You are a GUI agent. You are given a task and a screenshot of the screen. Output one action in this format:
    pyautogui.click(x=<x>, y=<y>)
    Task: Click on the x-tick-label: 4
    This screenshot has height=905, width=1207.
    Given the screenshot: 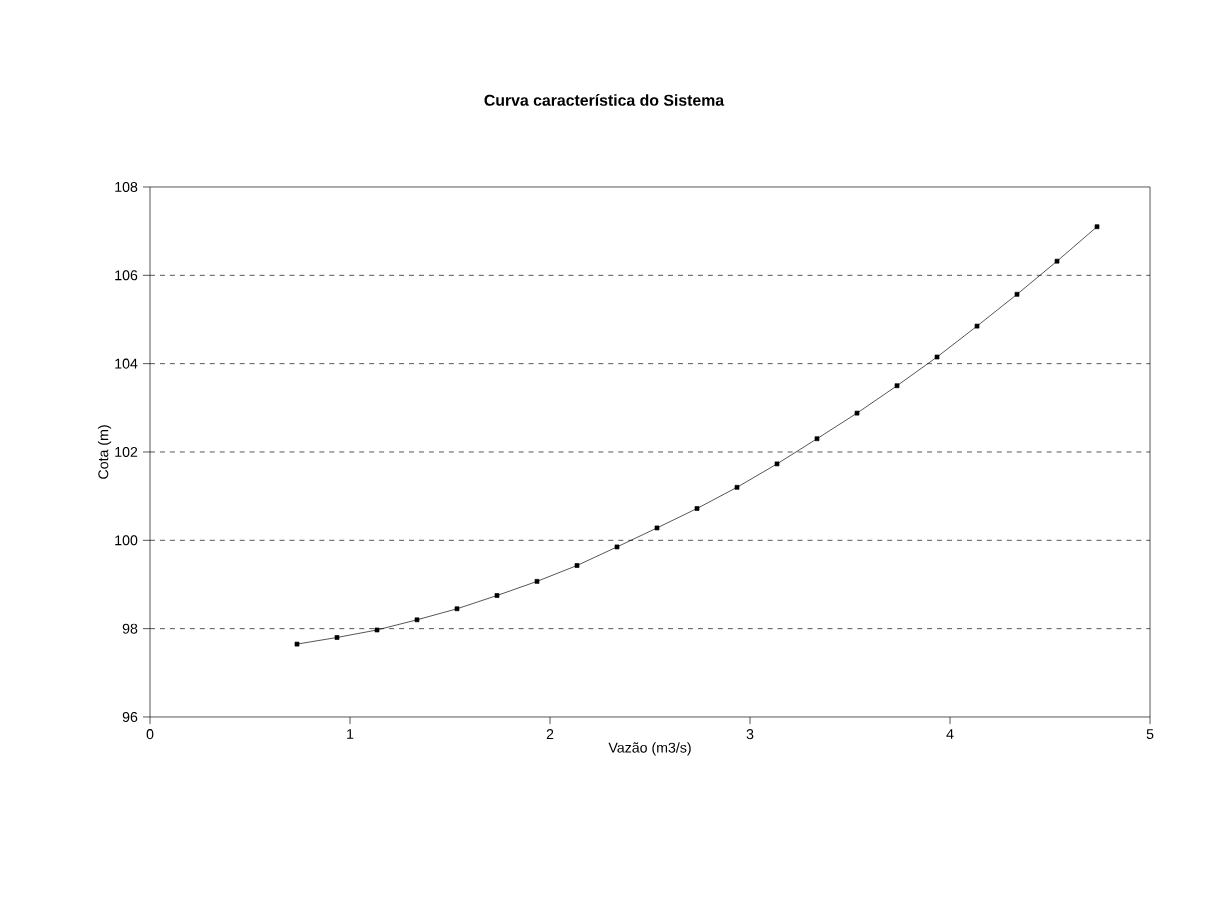 What is the action you would take?
    pyautogui.click(x=950, y=734)
    